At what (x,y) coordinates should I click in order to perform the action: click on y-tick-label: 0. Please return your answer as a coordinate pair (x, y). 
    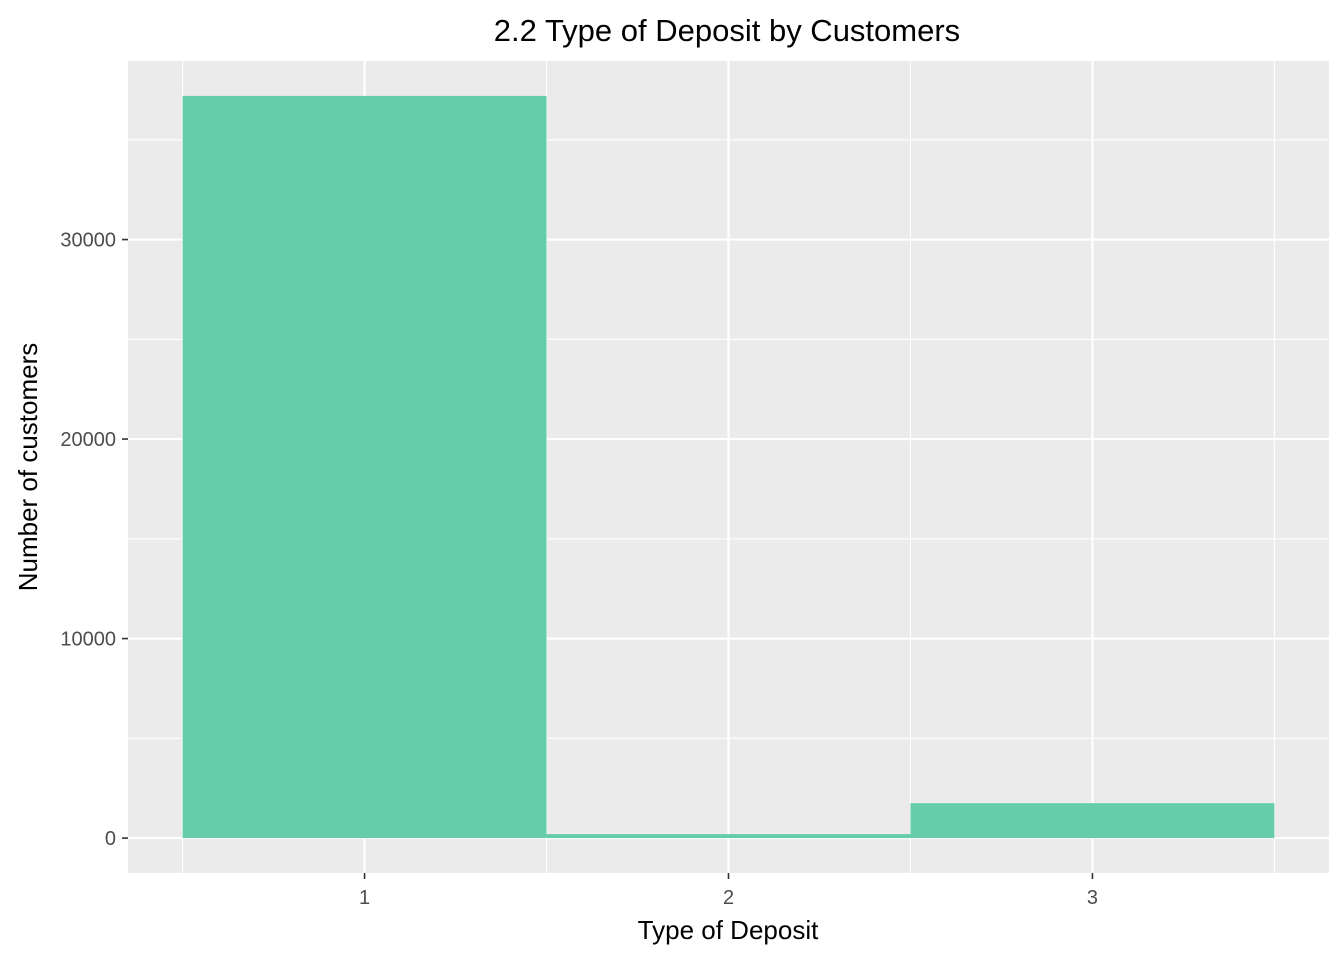
    Looking at the image, I should click on (110, 839).